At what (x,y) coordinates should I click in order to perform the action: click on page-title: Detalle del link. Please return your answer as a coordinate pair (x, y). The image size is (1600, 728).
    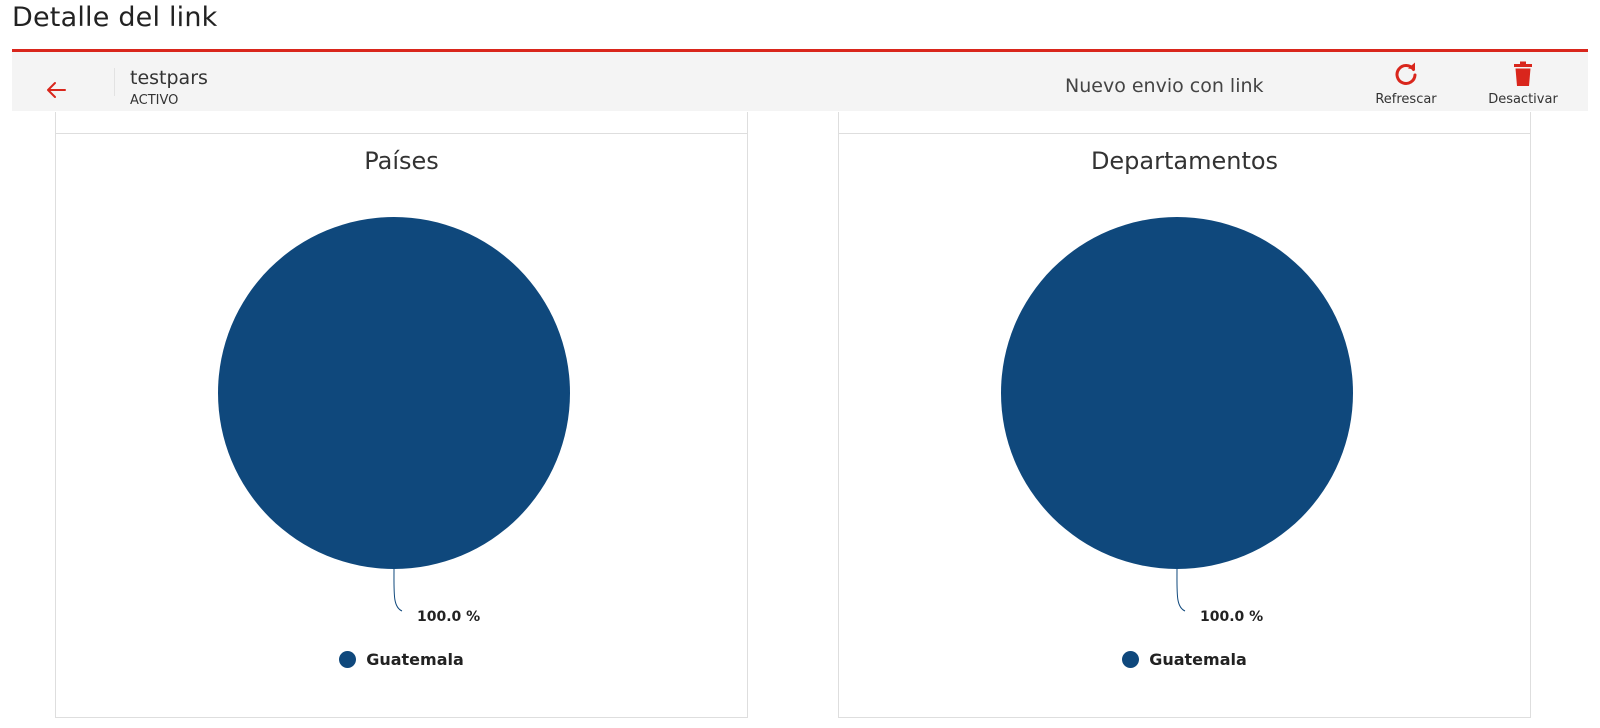
    Looking at the image, I should click on (115, 17).